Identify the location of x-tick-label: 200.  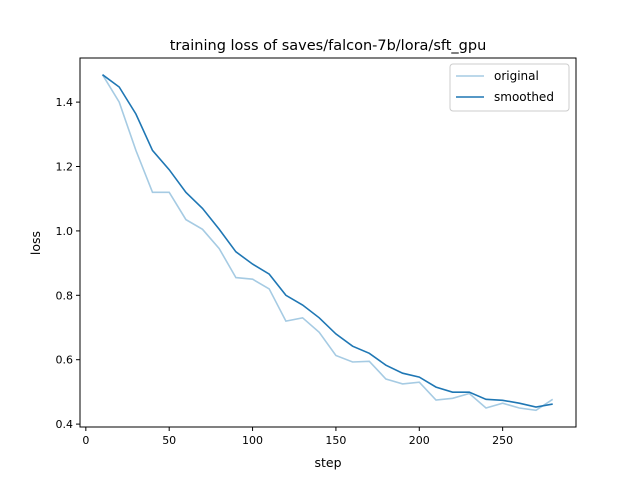
(419, 440).